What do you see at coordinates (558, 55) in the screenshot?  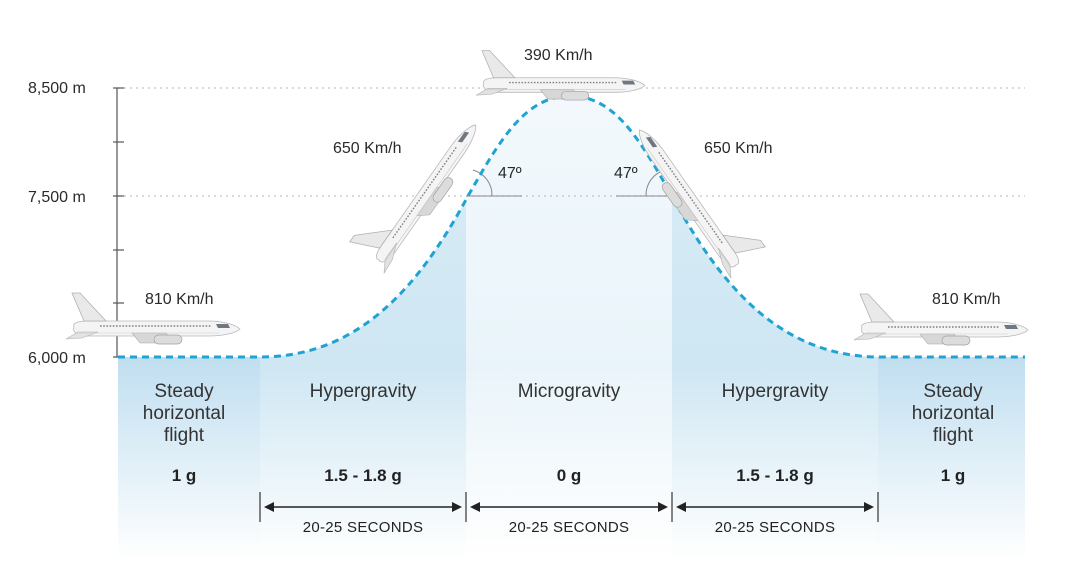 I see `speed-label-top: 390 Km/h` at bounding box center [558, 55].